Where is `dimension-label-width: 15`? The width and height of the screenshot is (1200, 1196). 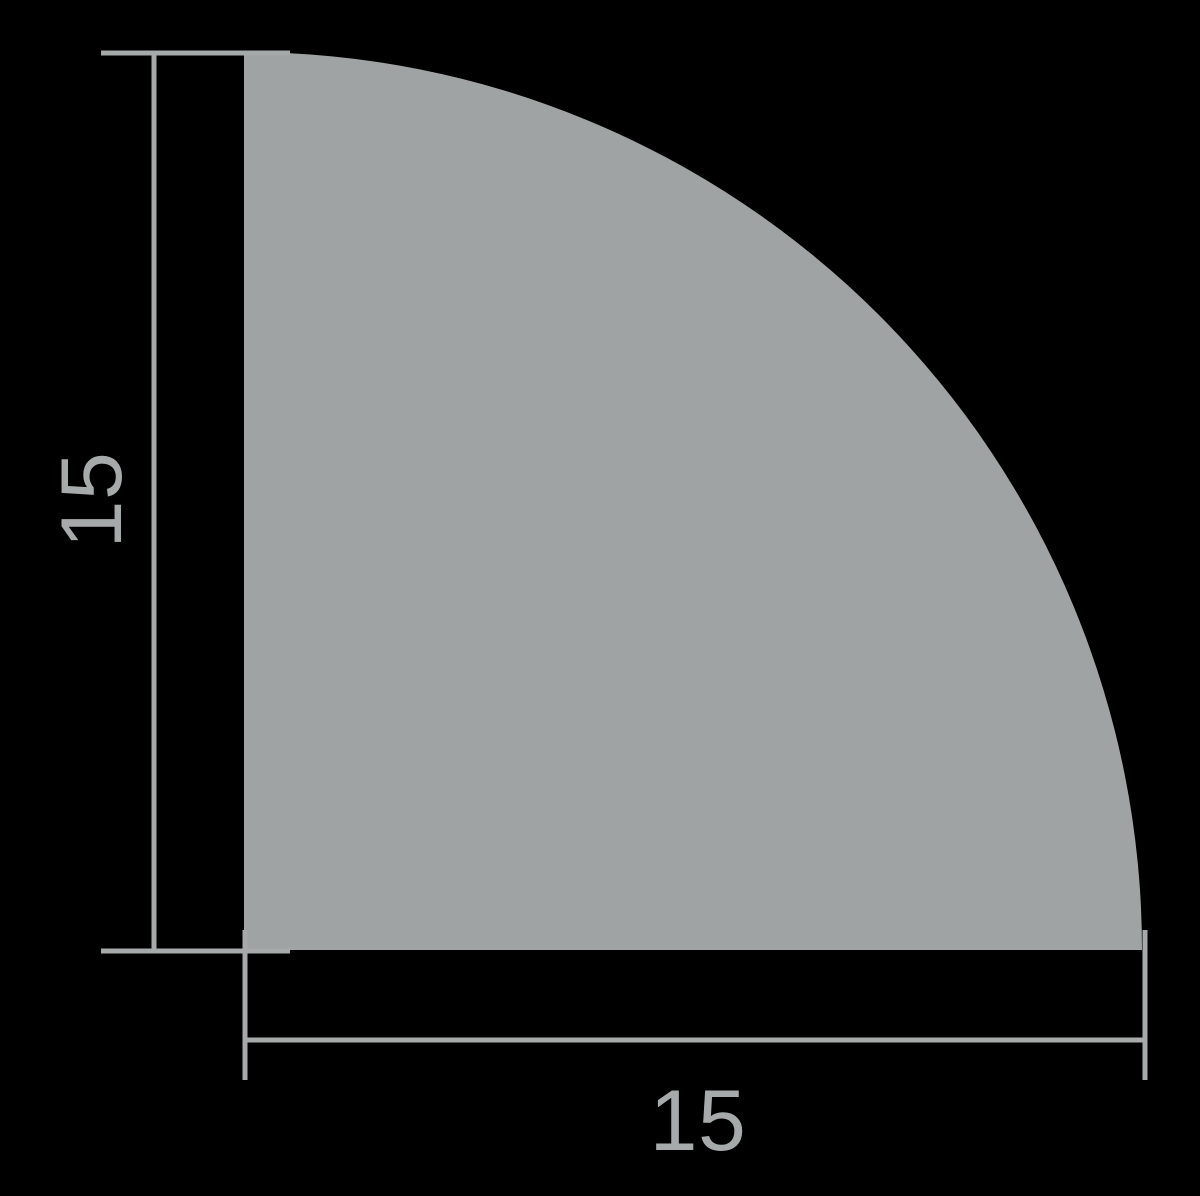 dimension-label-width: 15 is located at coordinates (698, 1121).